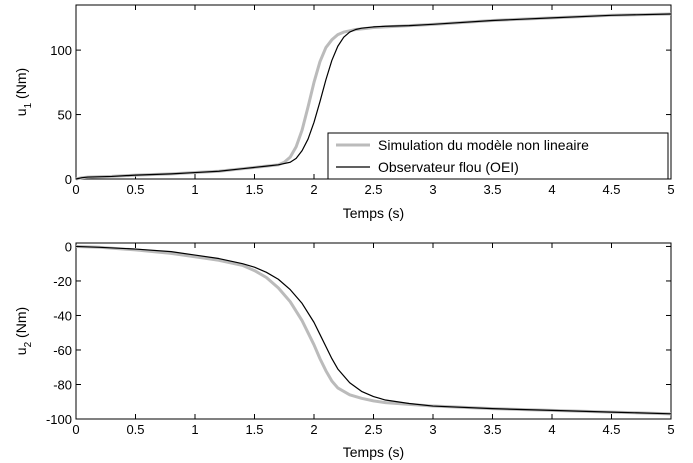  I want to click on y-axis-label-subscript: 2, so click(28, 344).